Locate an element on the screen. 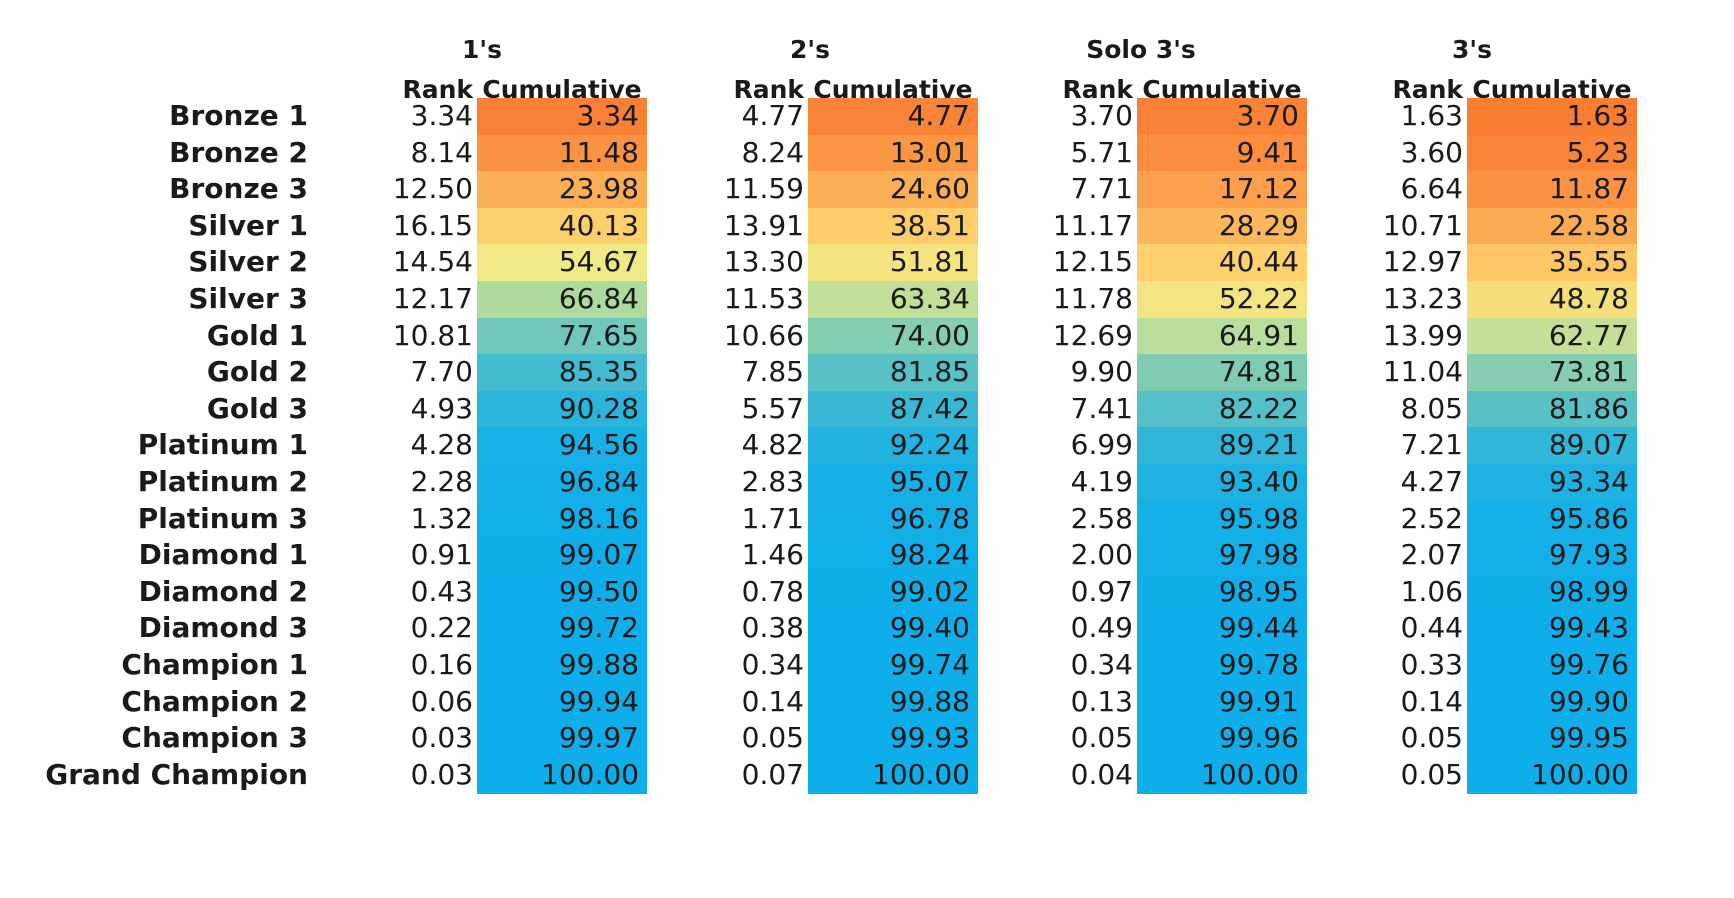 The width and height of the screenshot is (1734, 898). cumulative-value: 81.86 is located at coordinates (1588, 408).